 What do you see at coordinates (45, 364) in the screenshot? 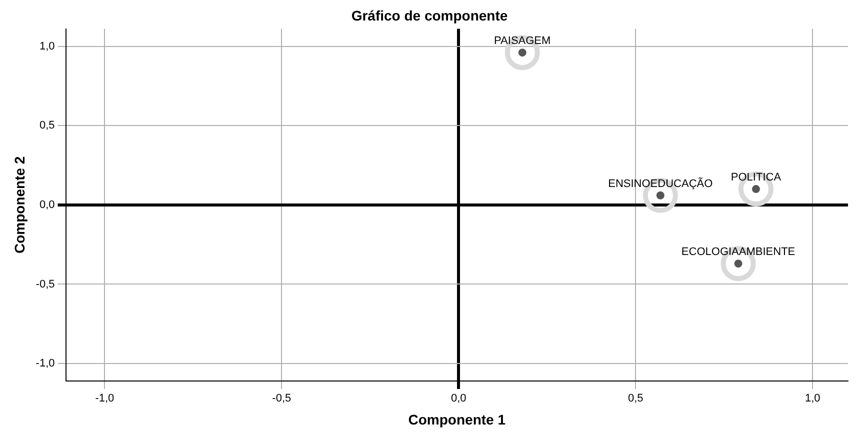
I see `y-tick-label: -1,0` at bounding box center [45, 364].